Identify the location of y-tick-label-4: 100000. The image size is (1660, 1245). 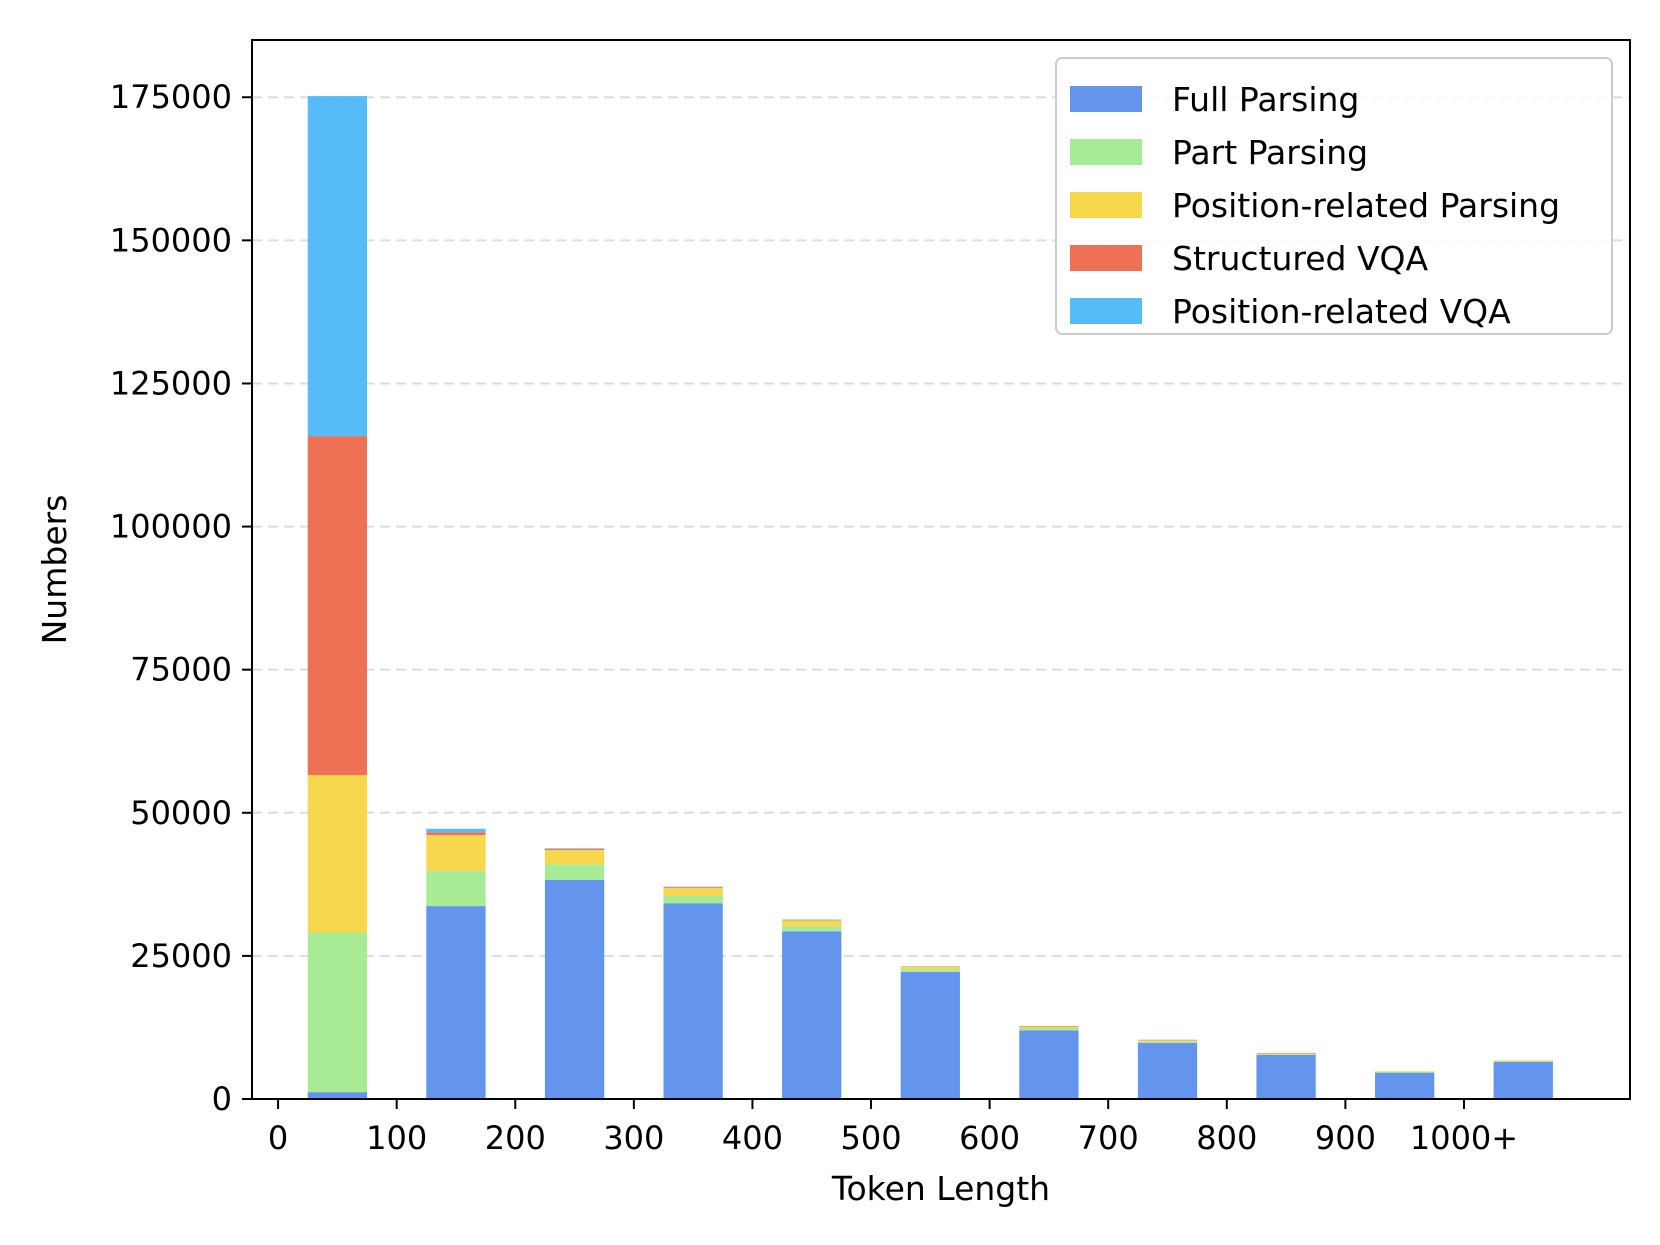
(171, 527).